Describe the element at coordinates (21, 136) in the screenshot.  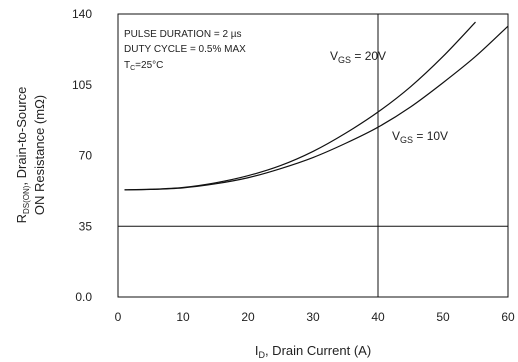
I see `y-axis-label-line1-rest: , Drain-to-Source` at that location.